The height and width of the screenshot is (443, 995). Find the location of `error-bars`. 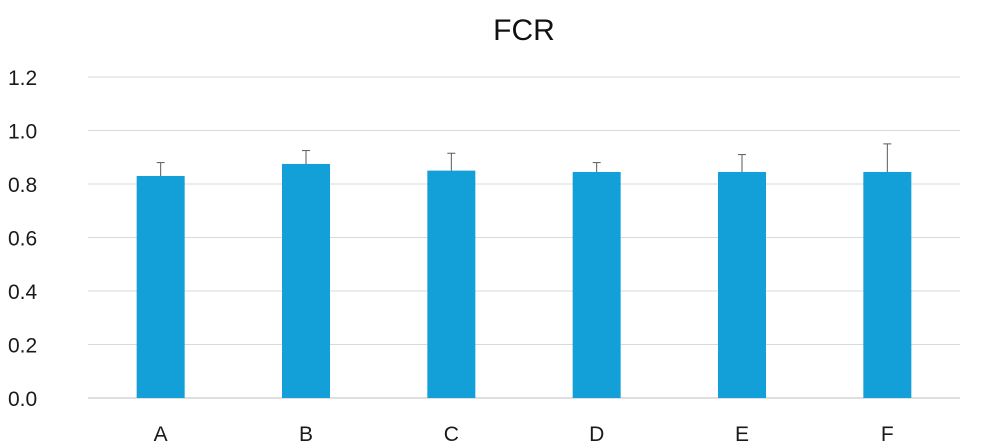

error-bars is located at coordinates (524, 159).